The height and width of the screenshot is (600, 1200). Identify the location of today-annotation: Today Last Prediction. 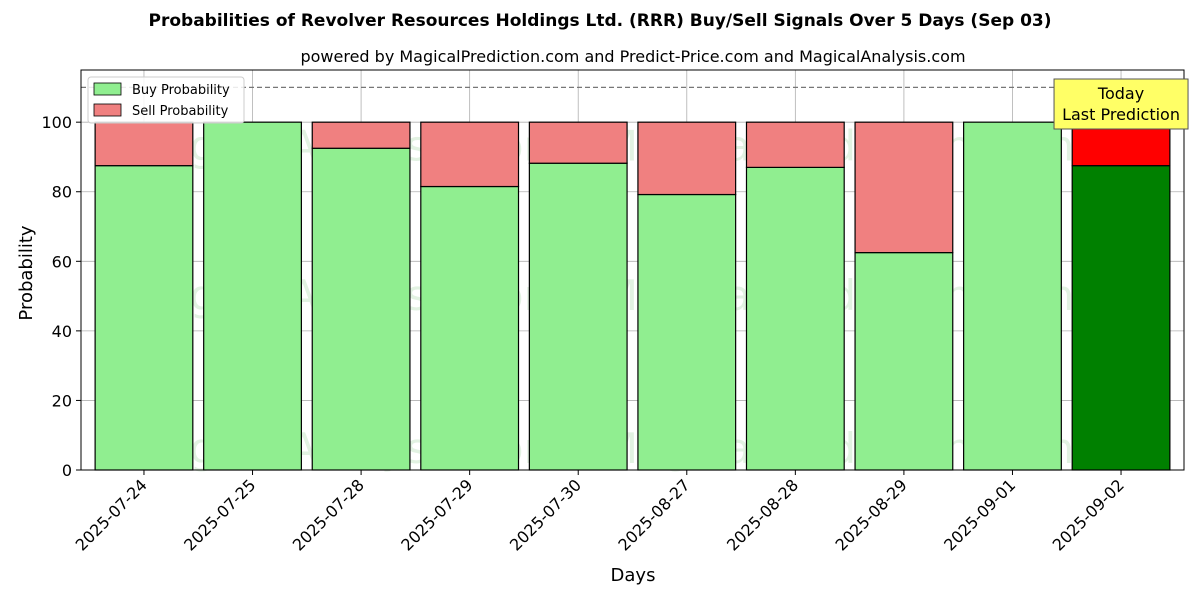
(1121, 104).